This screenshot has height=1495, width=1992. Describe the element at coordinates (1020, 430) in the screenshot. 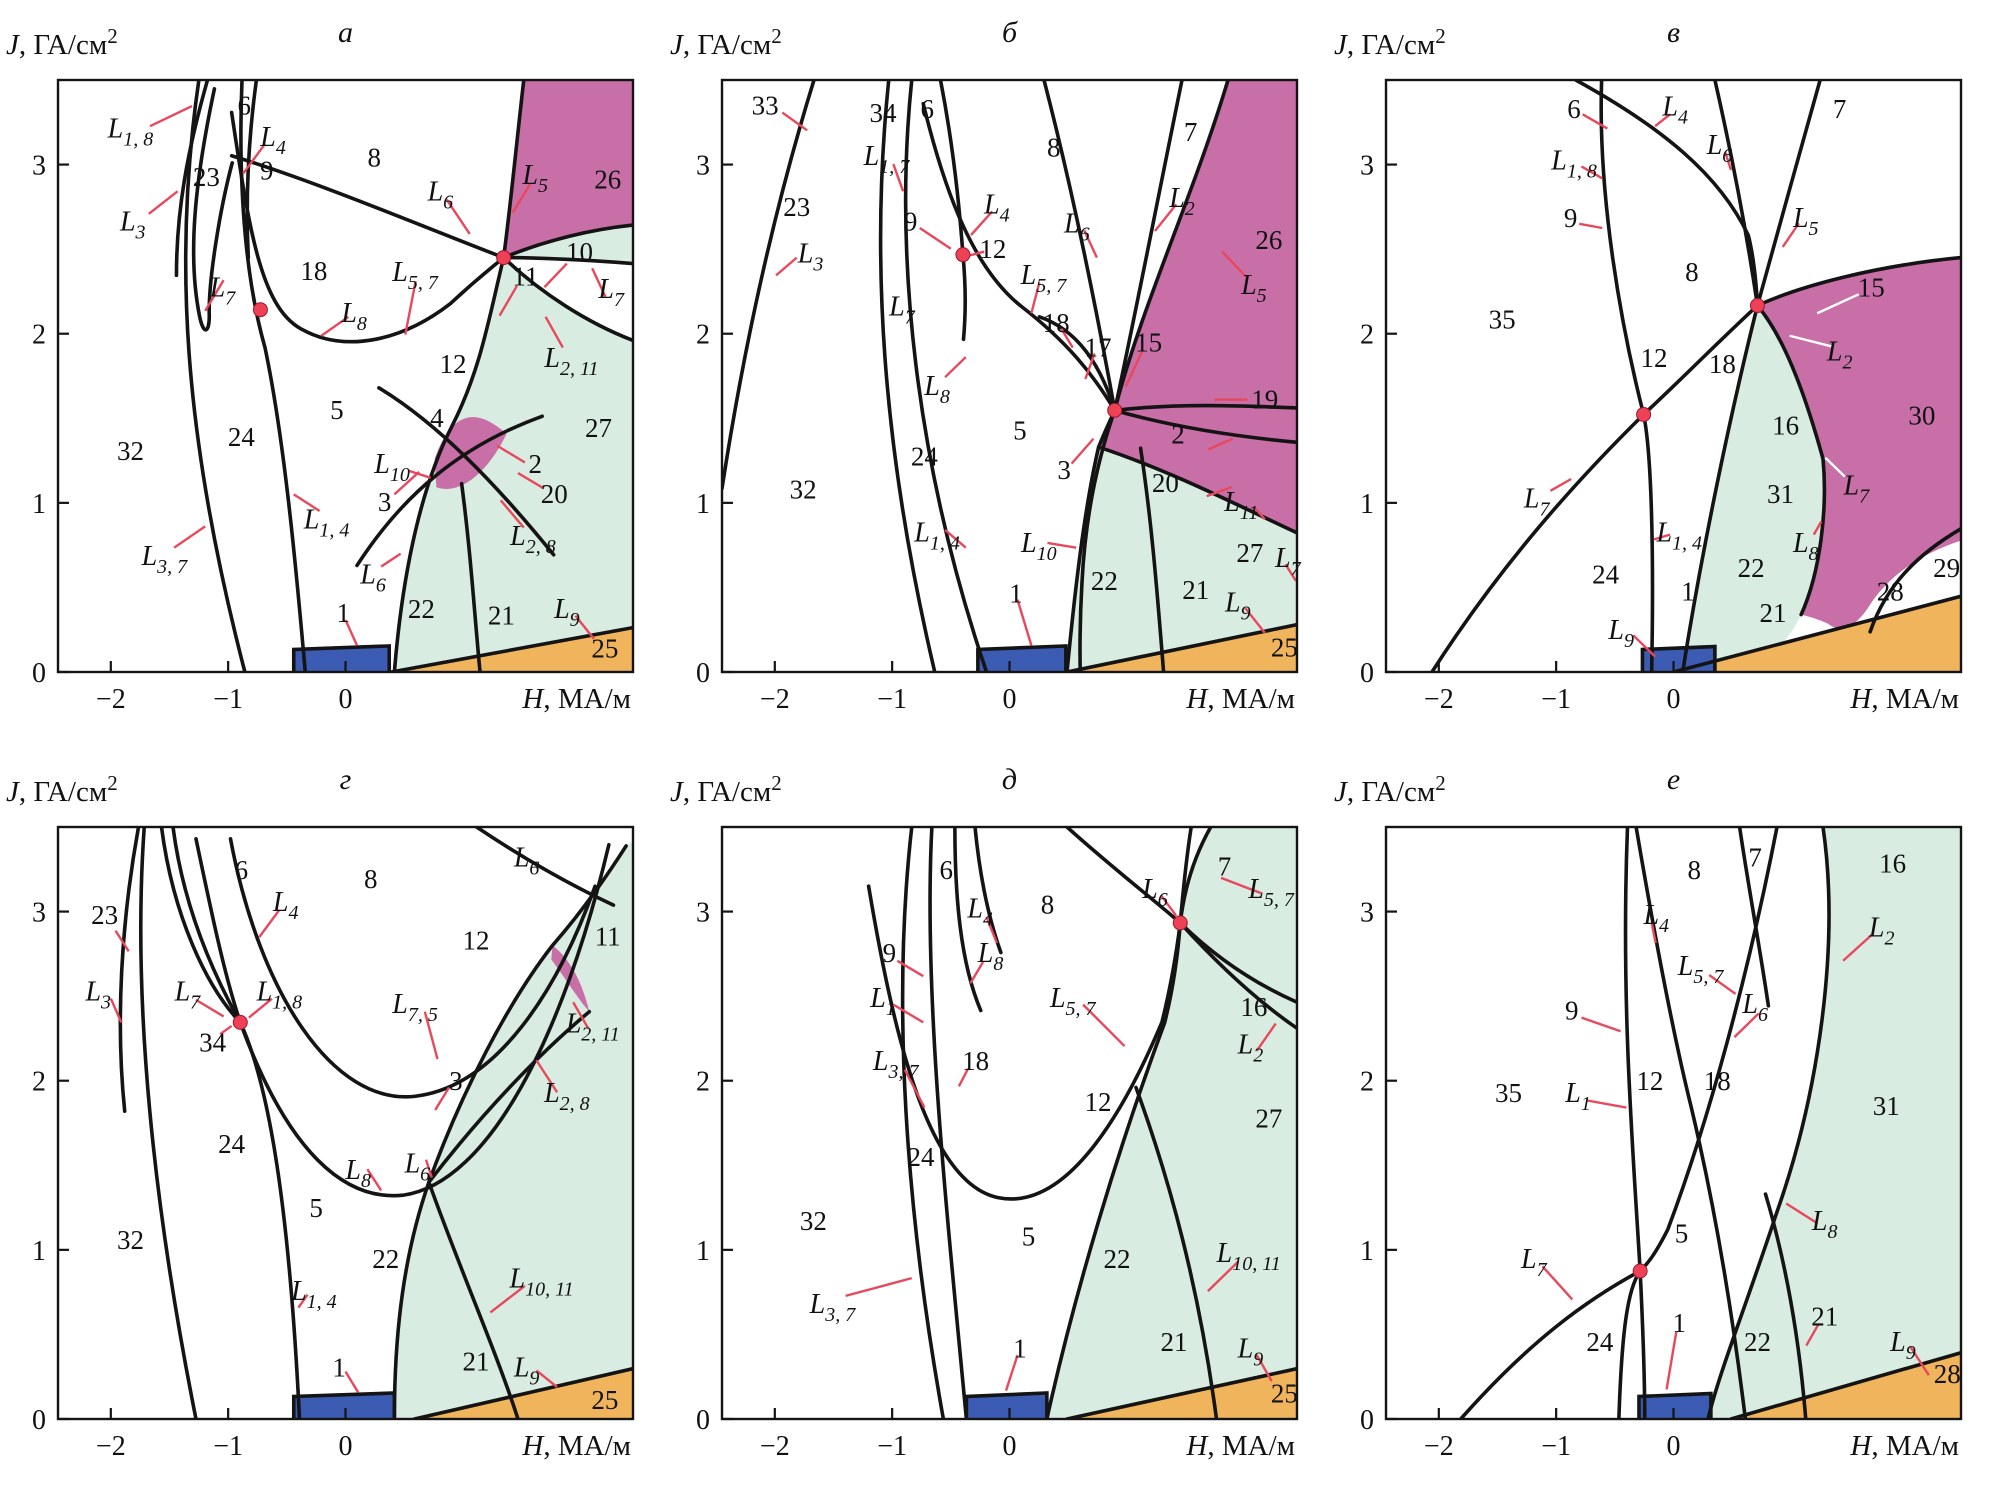

I see `region-label: 5` at that location.